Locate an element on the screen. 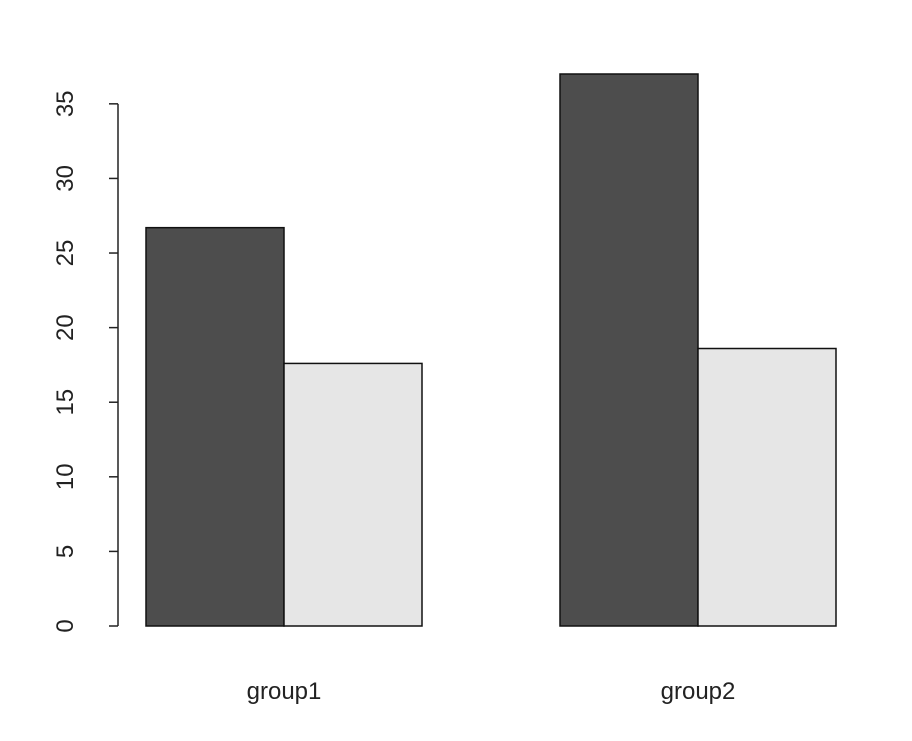 This screenshot has width=912, height=741. y-tick-label: 35 is located at coordinates (65, 103).